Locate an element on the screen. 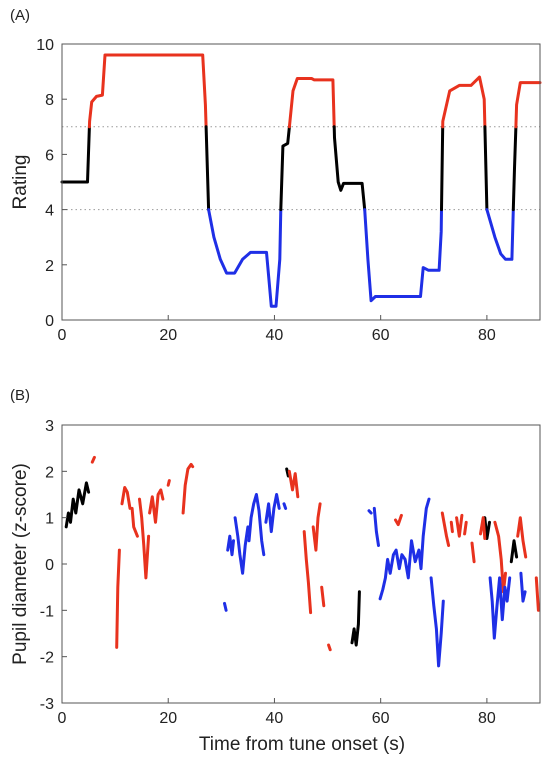  panel-b-x-tick-label: 0 is located at coordinates (62, 718).